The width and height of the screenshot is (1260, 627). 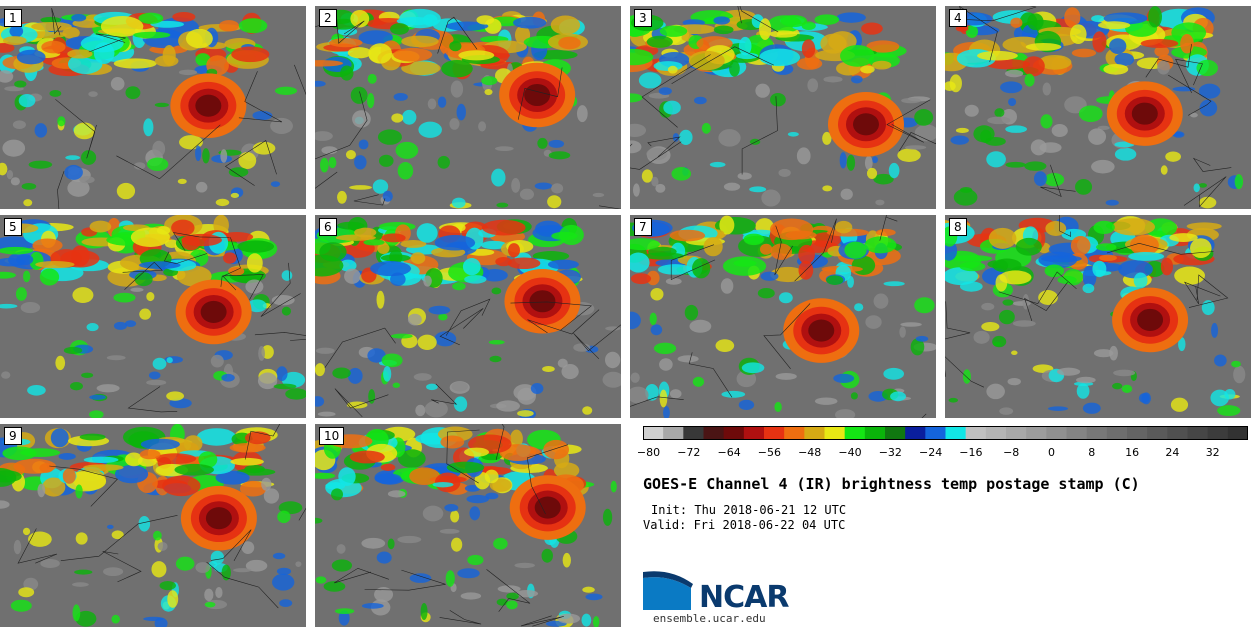 What do you see at coordinates (13, 18) in the screenshot?
I see `panel-label: 1` at bounding box center [13, 18].